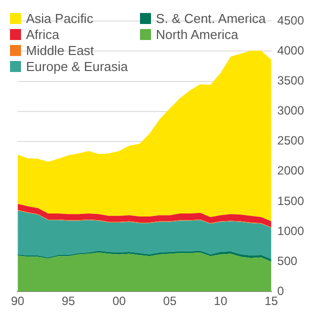 The width and height of the screenshot is (320, 320). What do you see at coordinates (170, 301) in the screenshot?
I see `x-tick-label: 05` at bounding box center [170, 301].